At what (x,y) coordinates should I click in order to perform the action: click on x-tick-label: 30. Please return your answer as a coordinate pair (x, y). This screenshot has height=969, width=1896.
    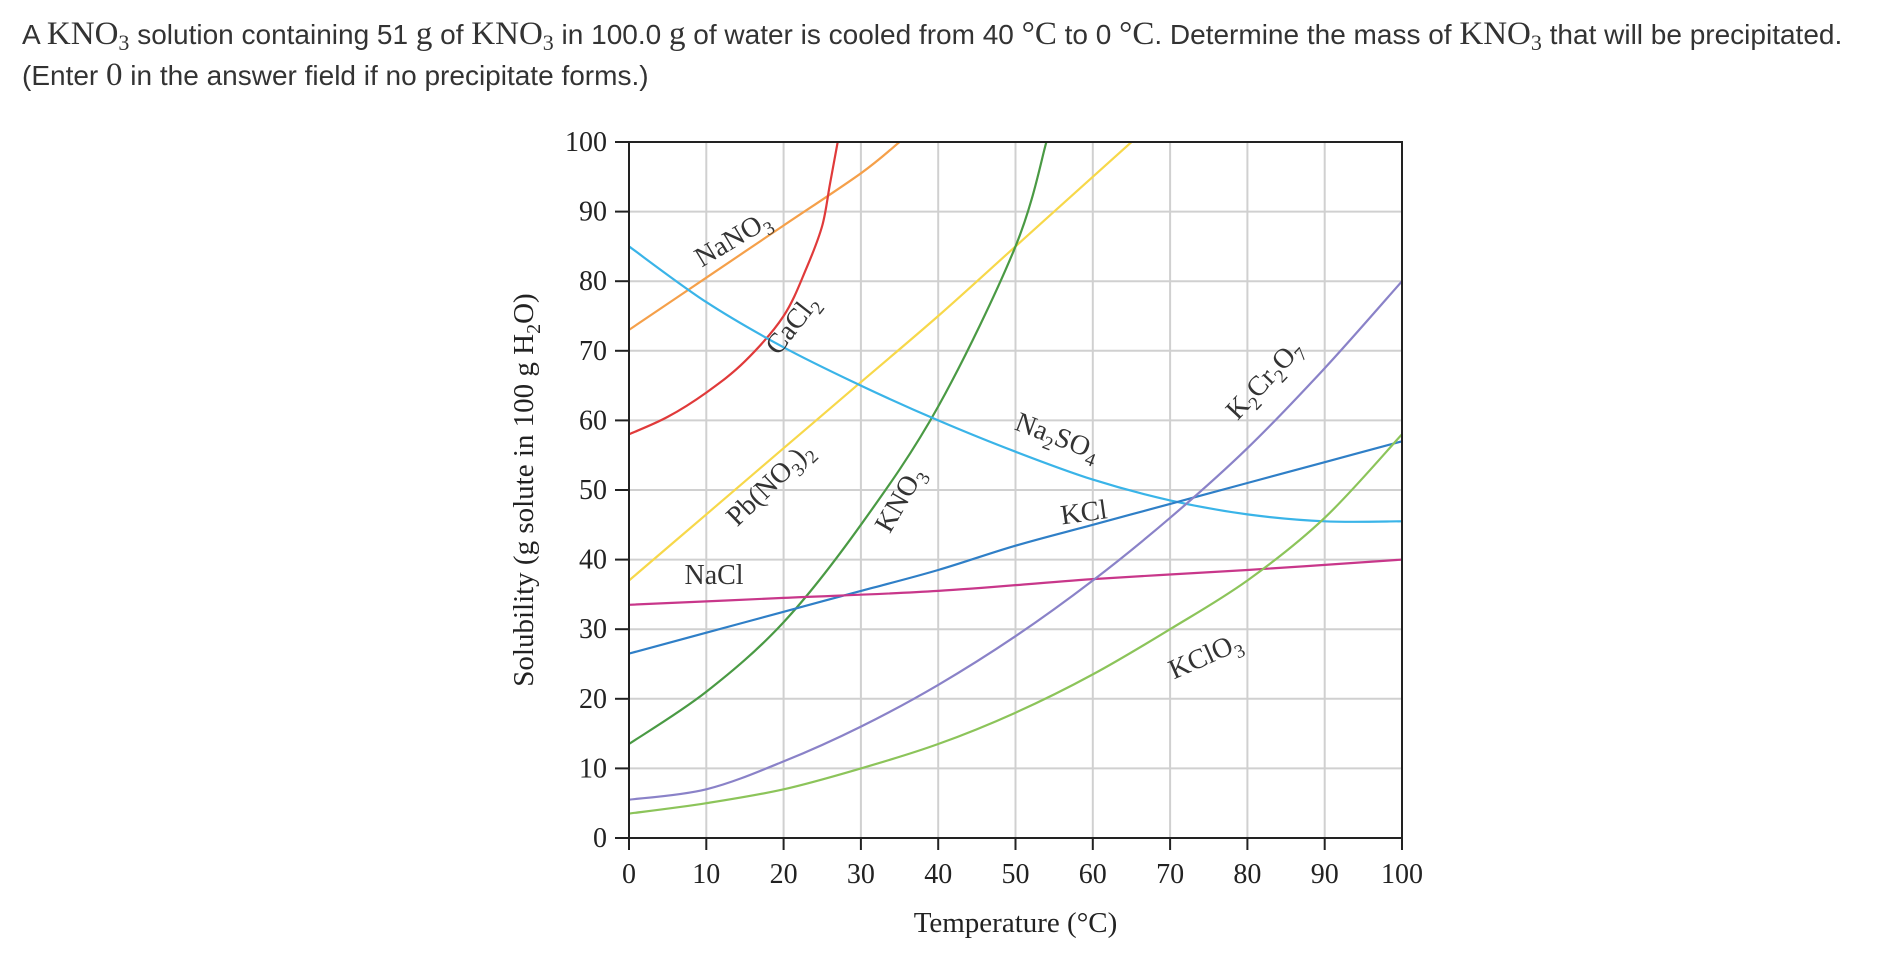
    Looking at the image, I should click on (861, 874).